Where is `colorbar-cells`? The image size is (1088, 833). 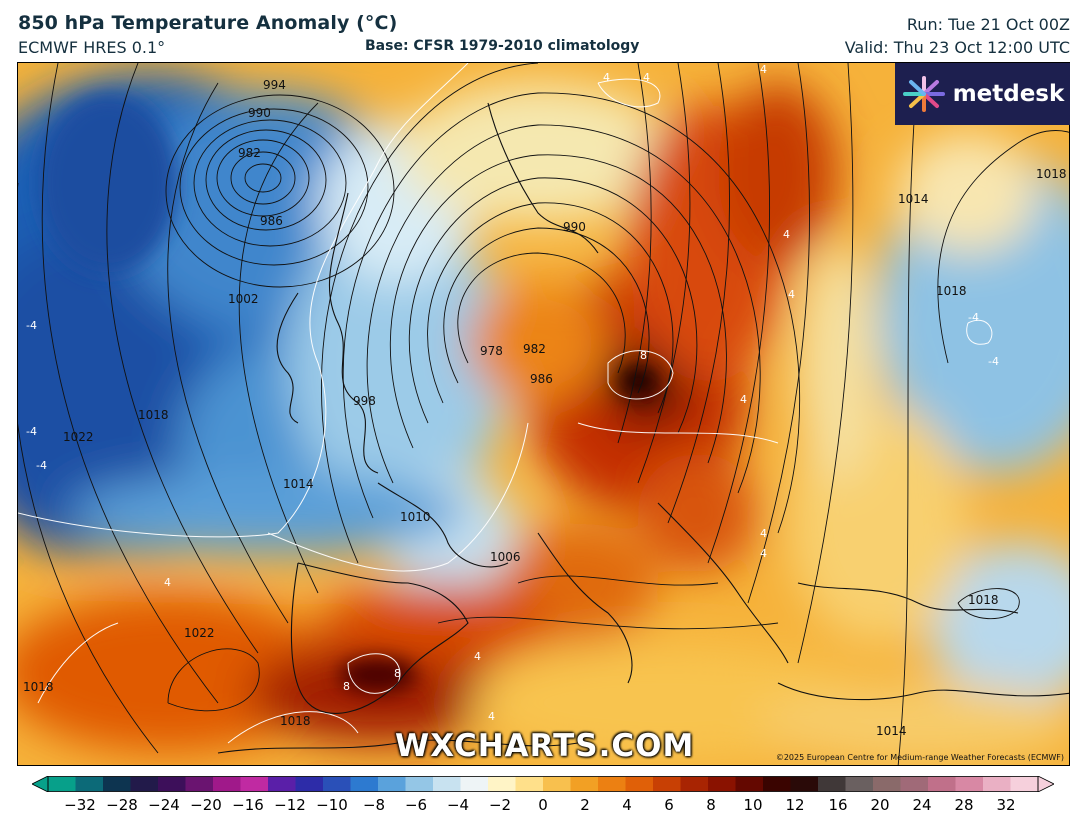 colorbar-cells is located at coordinates (543, 784).